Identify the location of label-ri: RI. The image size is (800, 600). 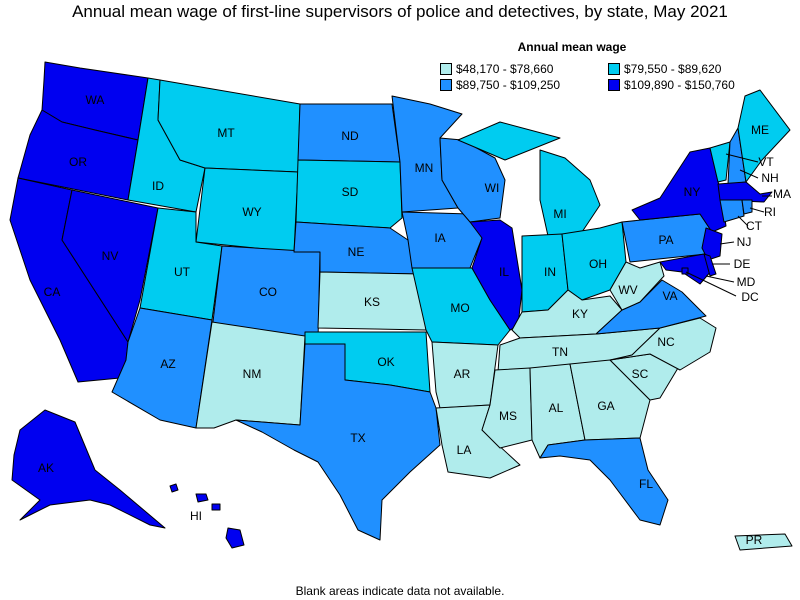
(770, 212).